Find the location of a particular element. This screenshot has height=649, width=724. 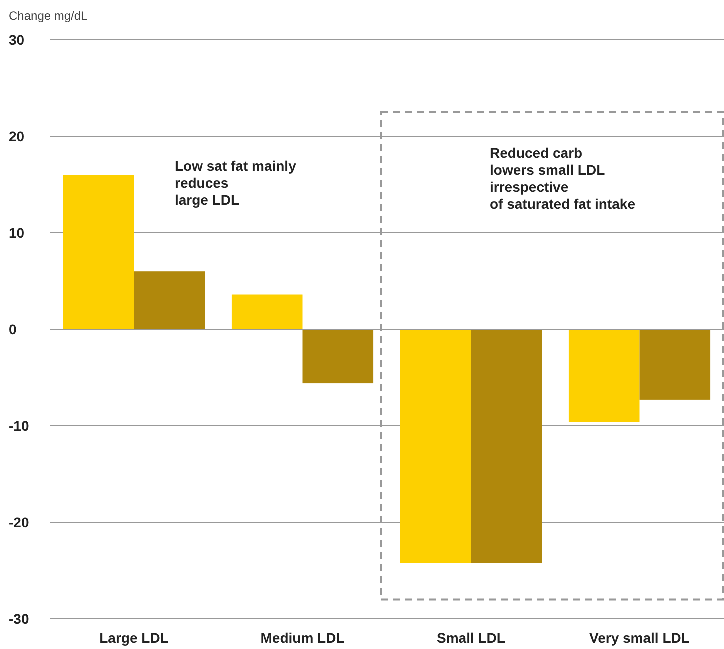

y-tick-label: 0 is located at coordinates (13, 329).